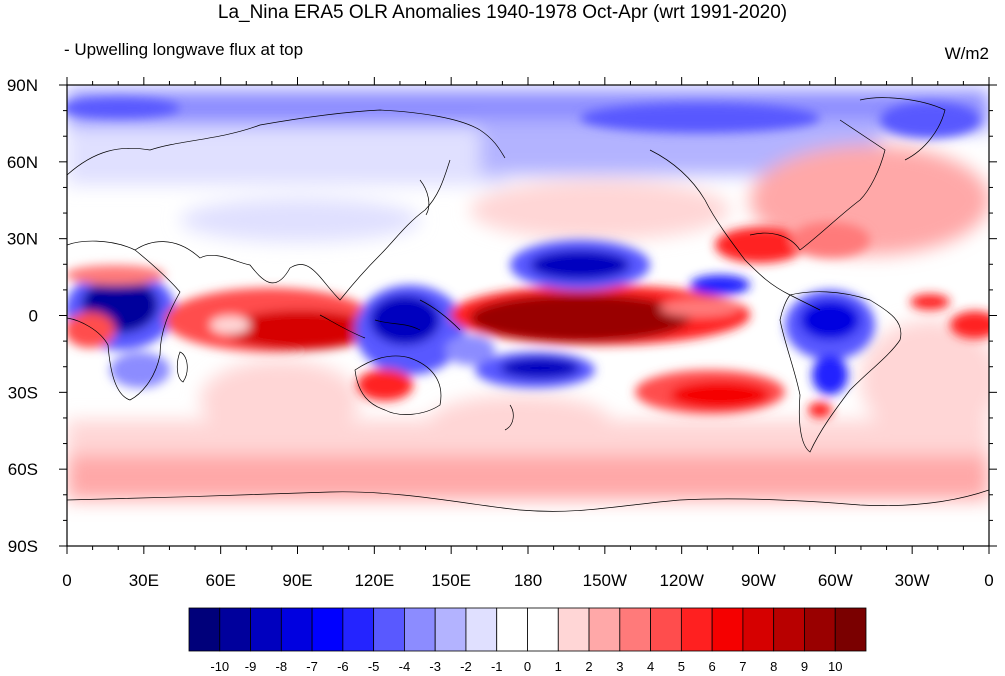  What do you see at coordinates (580, 265) in the screenshot?
I see `north-pacific-negative-core` at bounding box center [580, 265].